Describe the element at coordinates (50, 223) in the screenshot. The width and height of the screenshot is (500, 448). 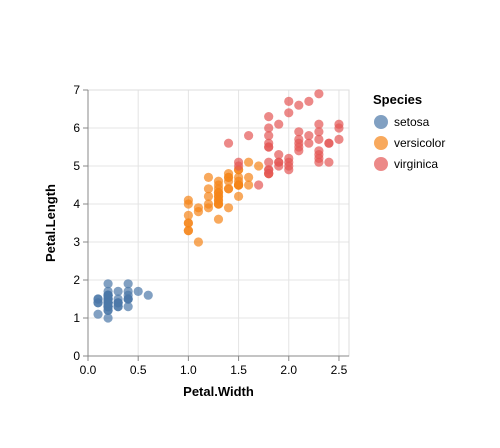
I see `y-axis-title: Petal.Length` at that location.